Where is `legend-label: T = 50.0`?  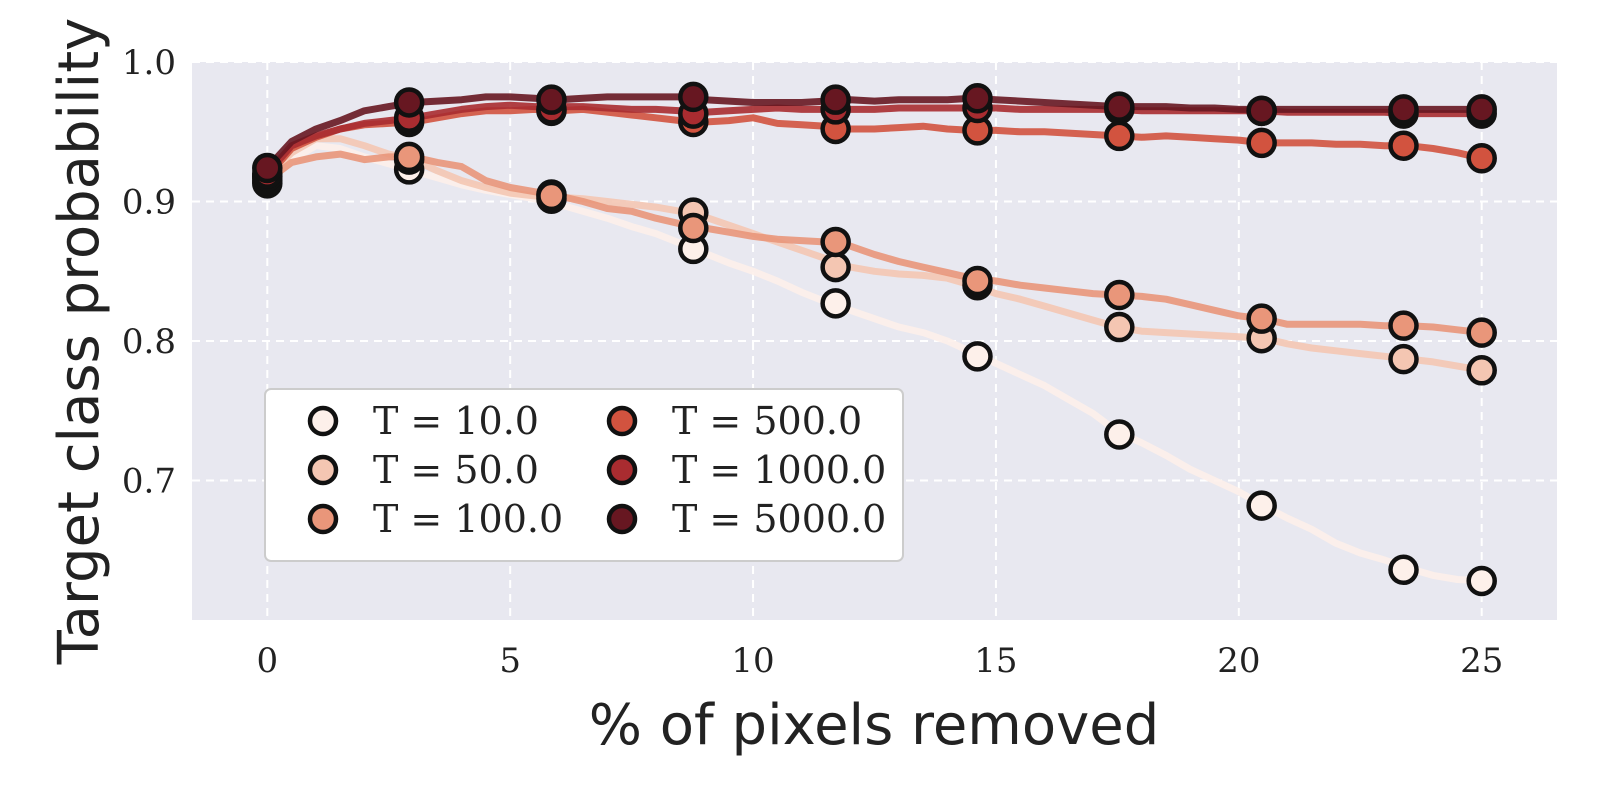 legend-label: T = 50.0 is located at coordinates (456, 470).